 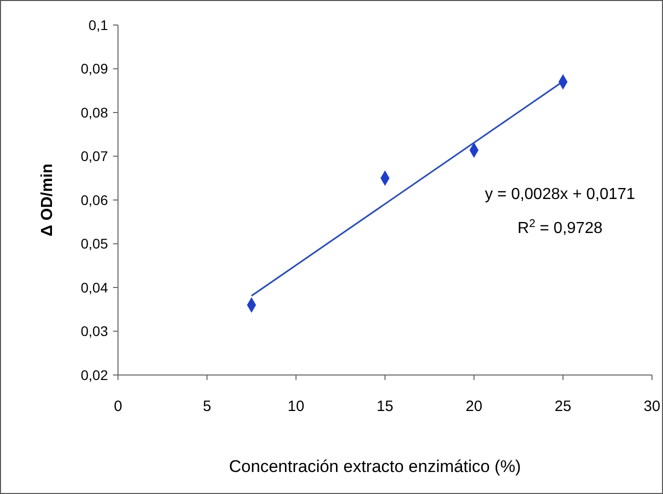 What do you see at coordinates (207, 406) in the screenshot?
I see `x-tick-label: 5` at bounding box center [207, 406].